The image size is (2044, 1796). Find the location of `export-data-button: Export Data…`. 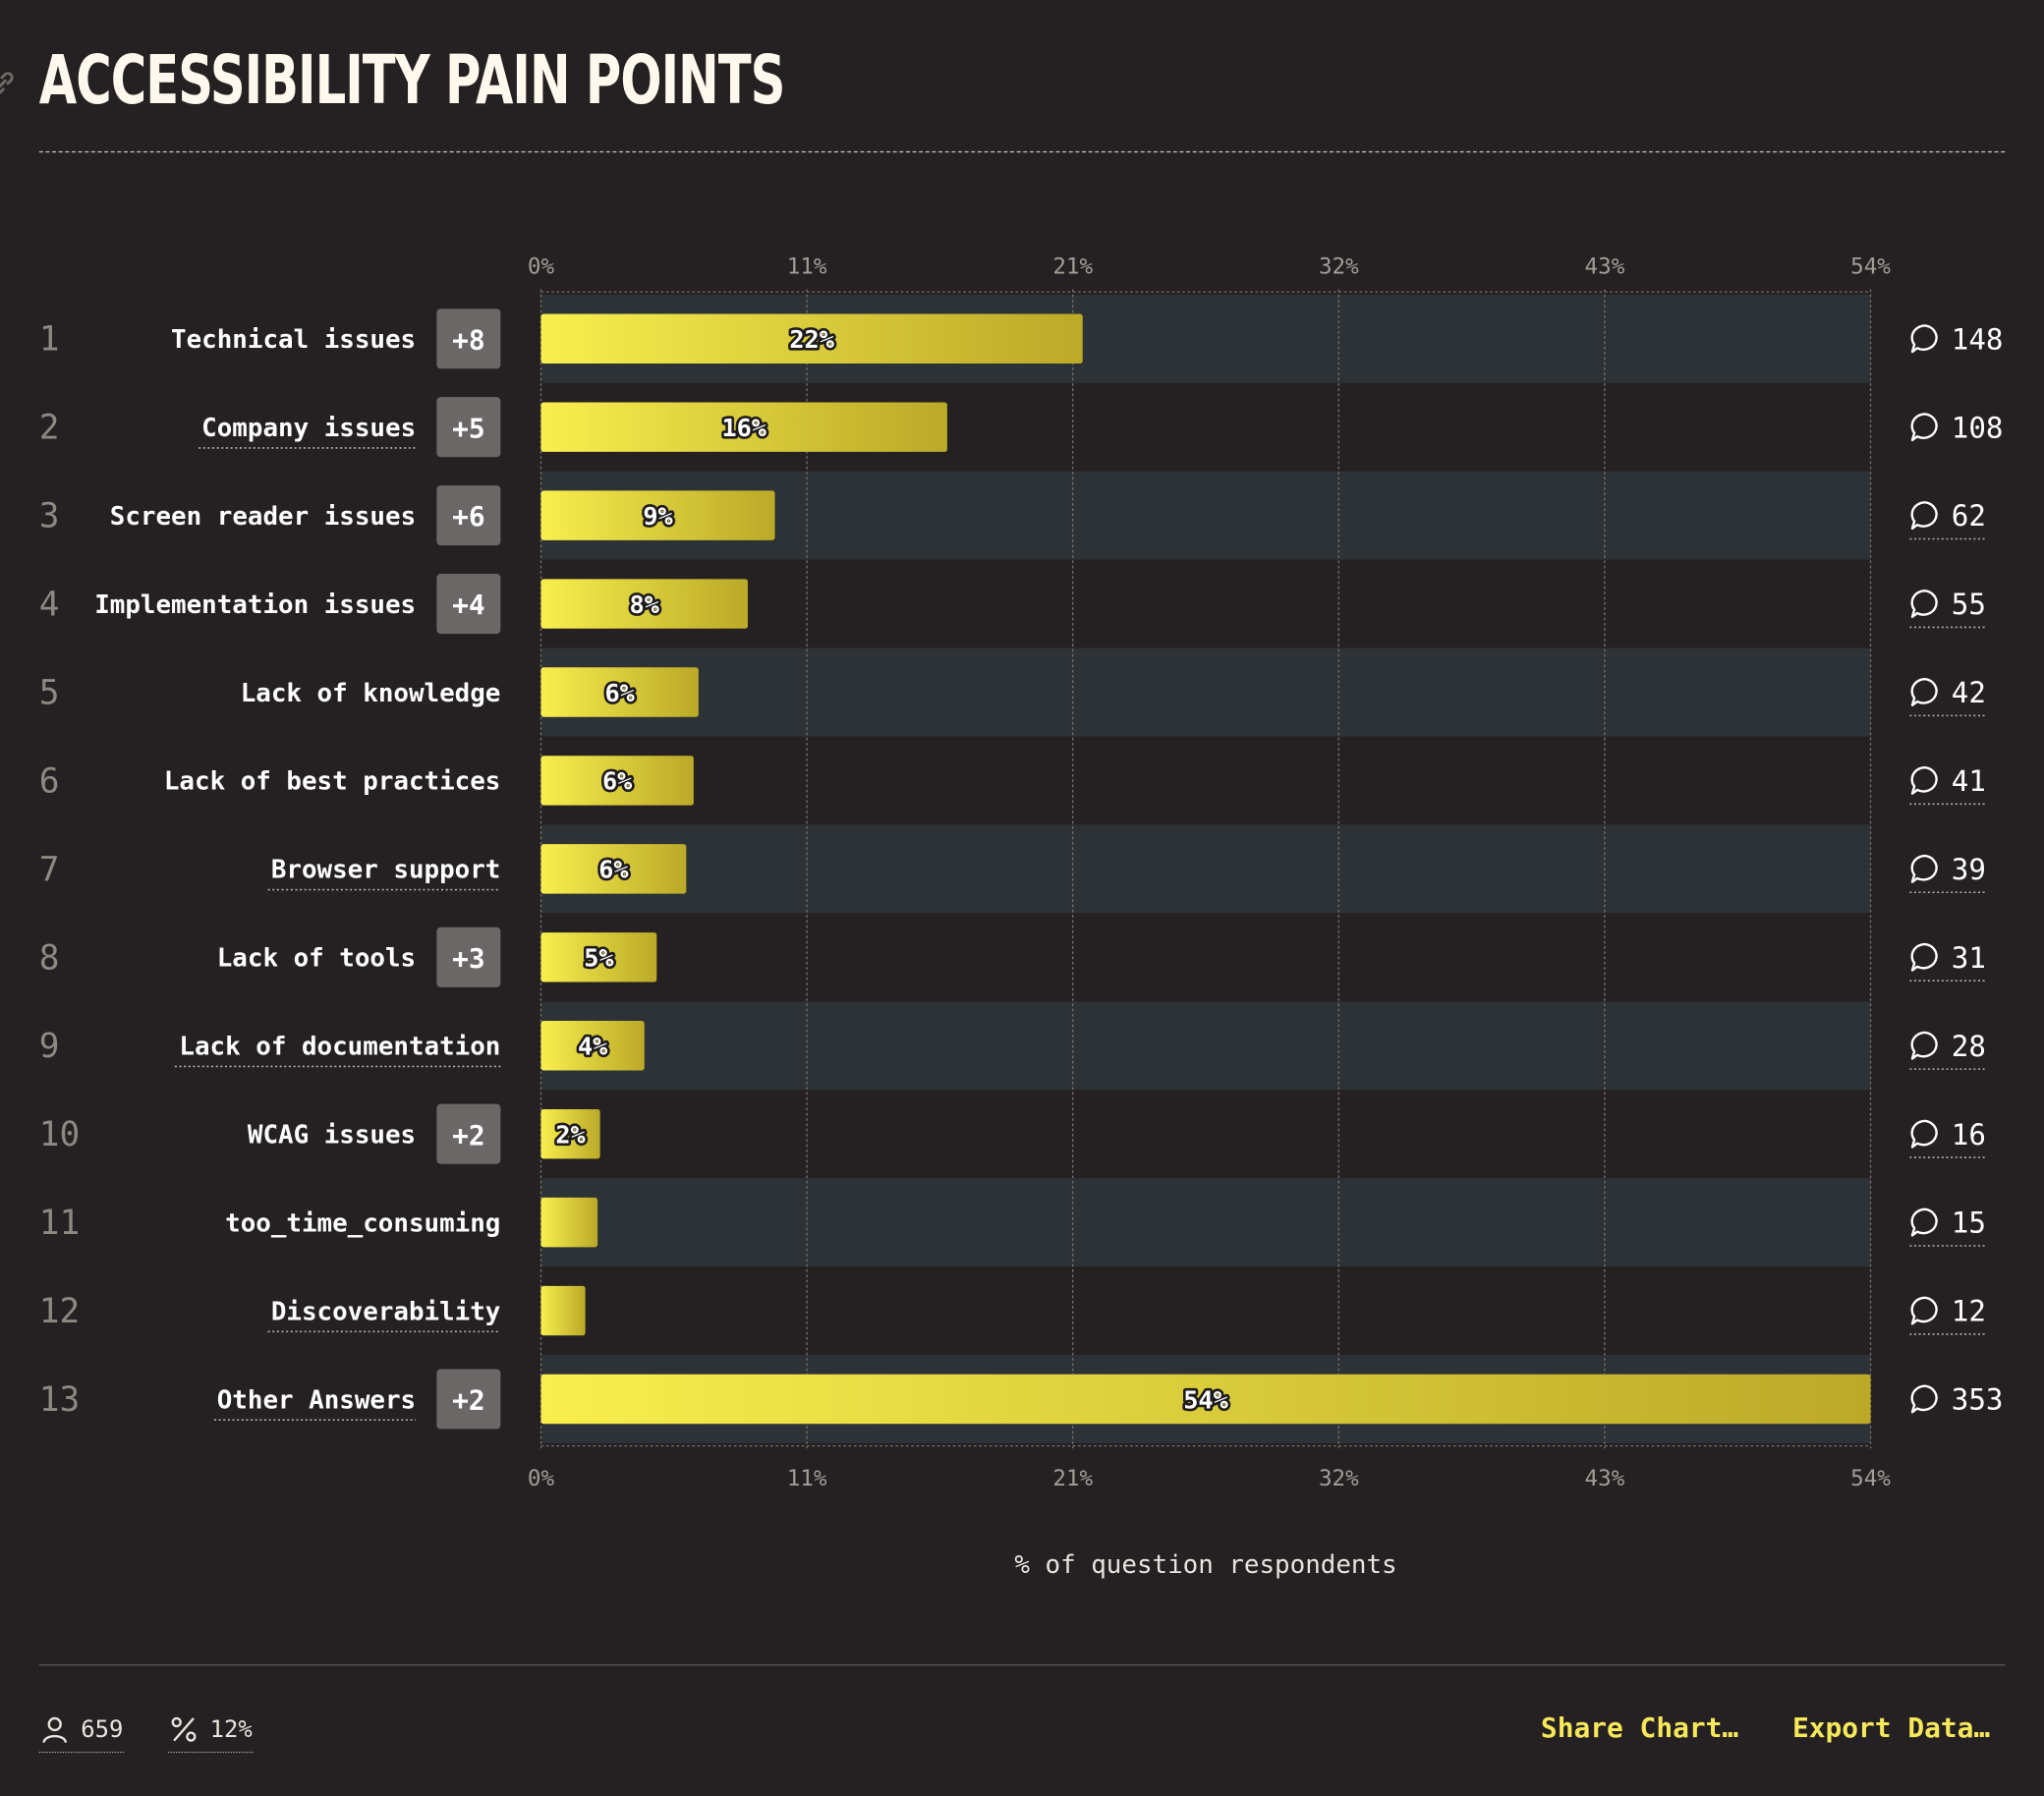

export-data-button: Export Data… is located at coordinates (1891, 1728).